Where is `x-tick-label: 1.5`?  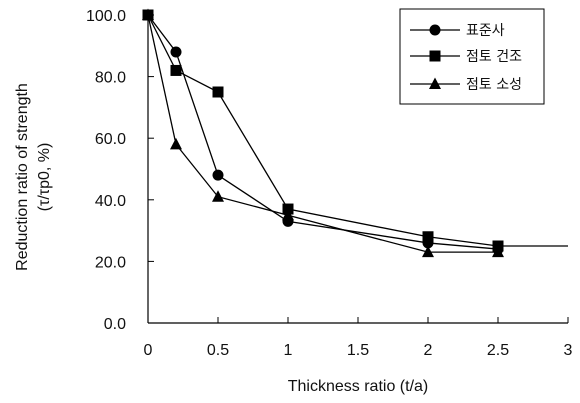
x-tick-label: 1.5 is located at coordinates (358, 350).